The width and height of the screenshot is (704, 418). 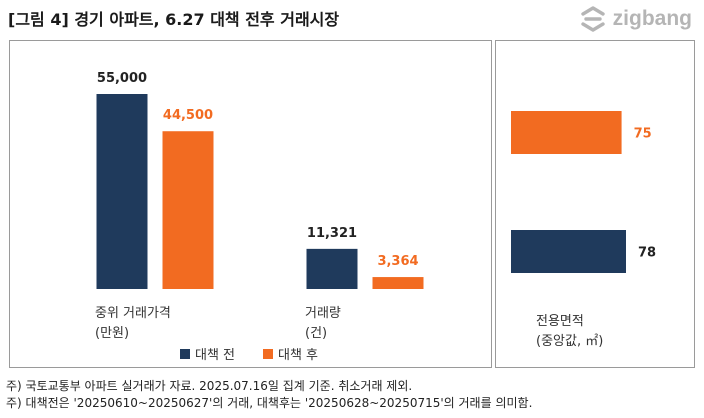 What do you see at coordinates (647, 253) in the screenshot?
I see `hbar-label-before: 78` at bounding box center [647, 253].